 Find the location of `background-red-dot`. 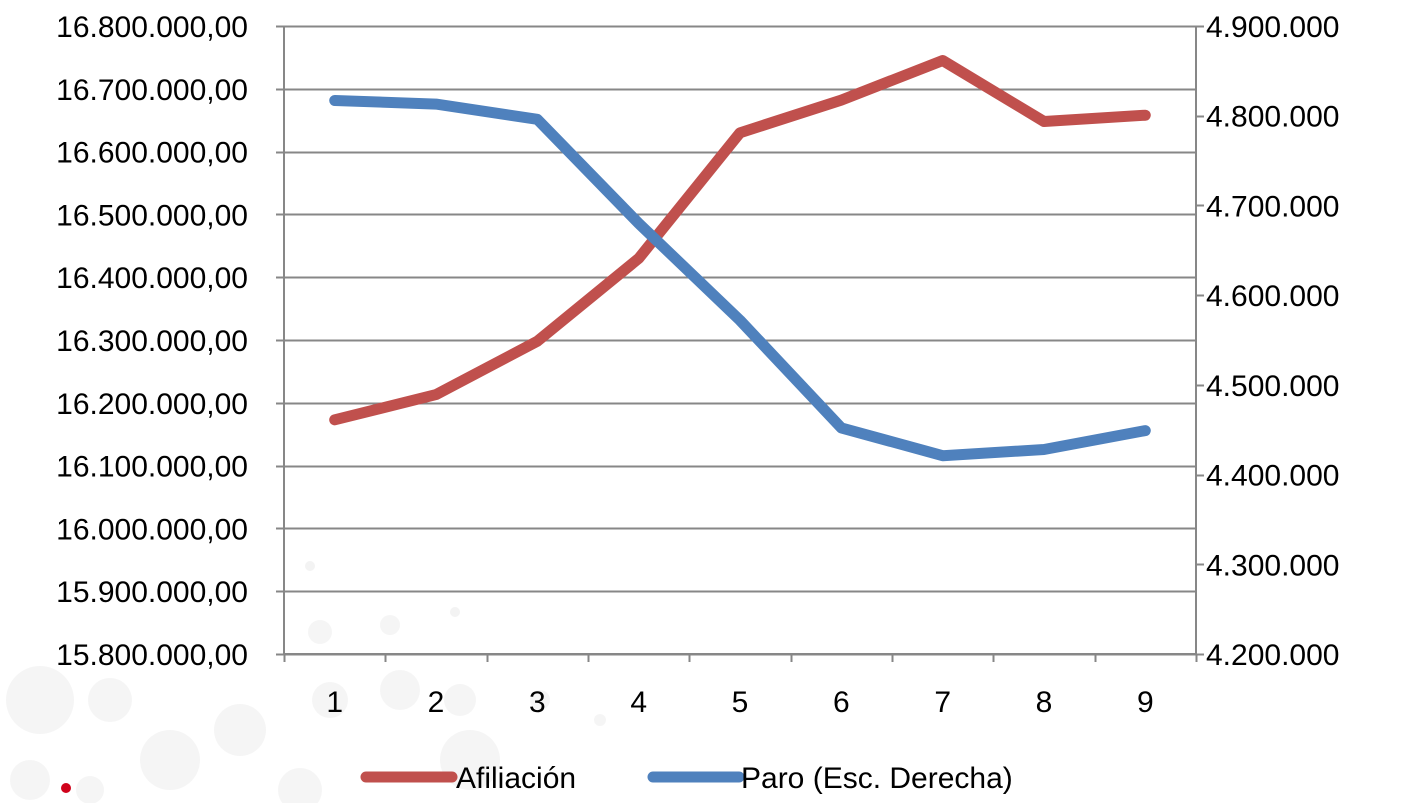

background-red-dot is located at coordinates (66, 788).